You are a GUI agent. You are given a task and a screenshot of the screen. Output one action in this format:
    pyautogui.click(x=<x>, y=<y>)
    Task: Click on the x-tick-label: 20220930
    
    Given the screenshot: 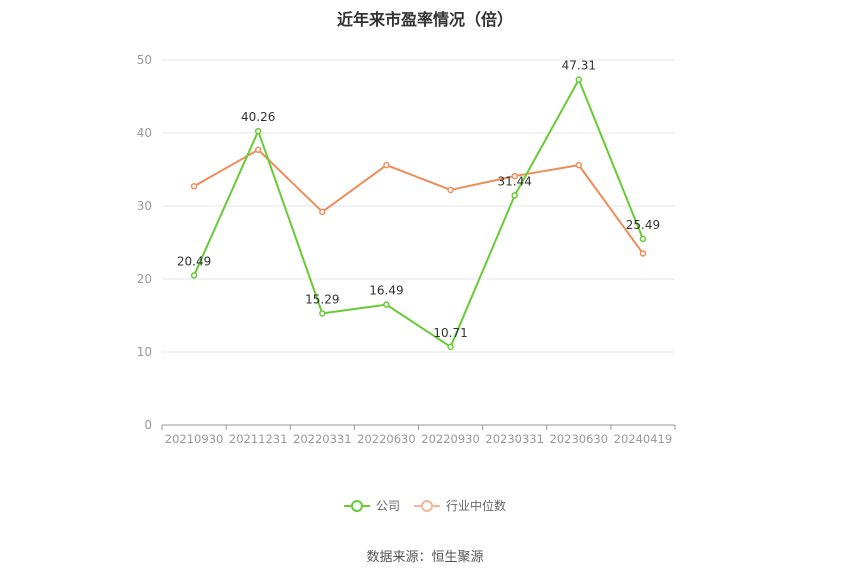 What is the action you would take?
    pyautogui.click(x=450, y=439)
    